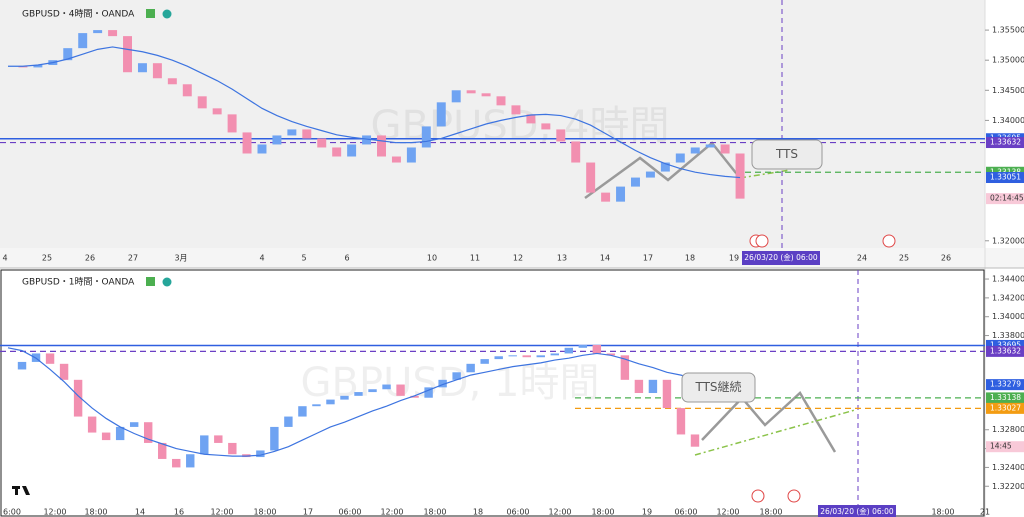 The height and width of the screenshot is (517, 1024). Describe the element at coordinates (946, 258) in the screenshot. I see `x-tick-label: 26` at that location.